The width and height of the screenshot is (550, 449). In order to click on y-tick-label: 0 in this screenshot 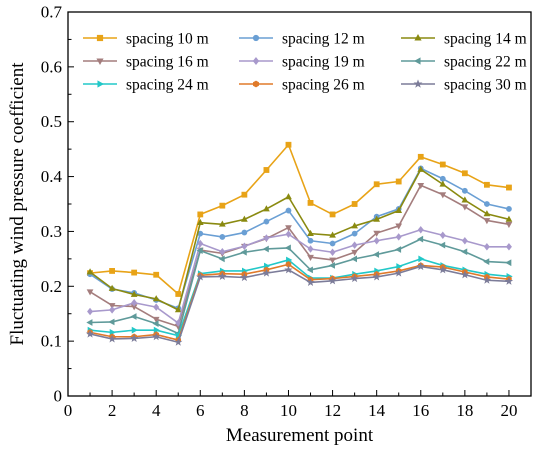, I will do `click(58, 396)`.